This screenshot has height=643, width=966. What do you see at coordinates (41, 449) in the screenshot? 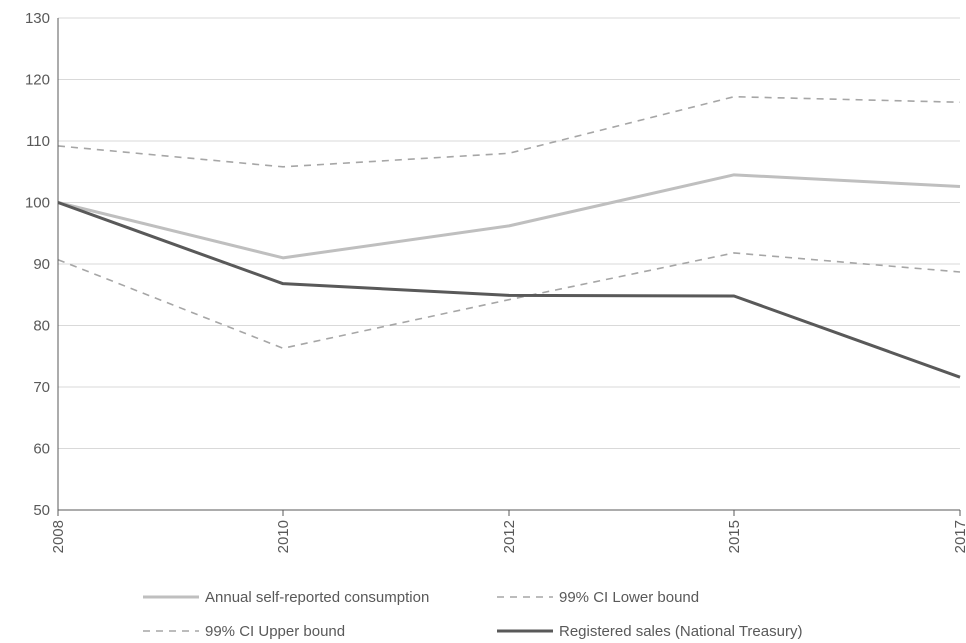
I see `y-tick-label: 60` at bounding box center [41, 449].